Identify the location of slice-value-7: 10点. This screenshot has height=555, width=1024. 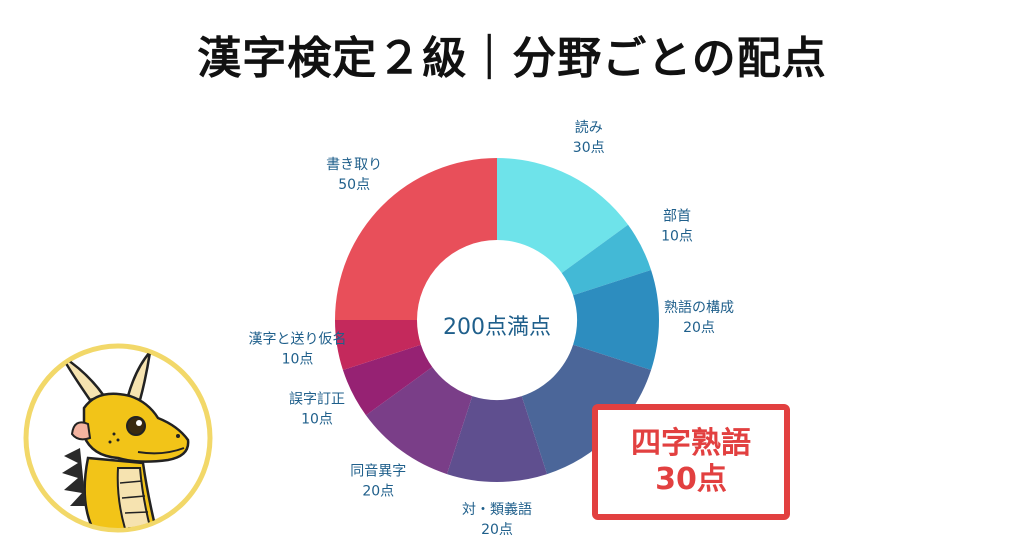
(298, 360).